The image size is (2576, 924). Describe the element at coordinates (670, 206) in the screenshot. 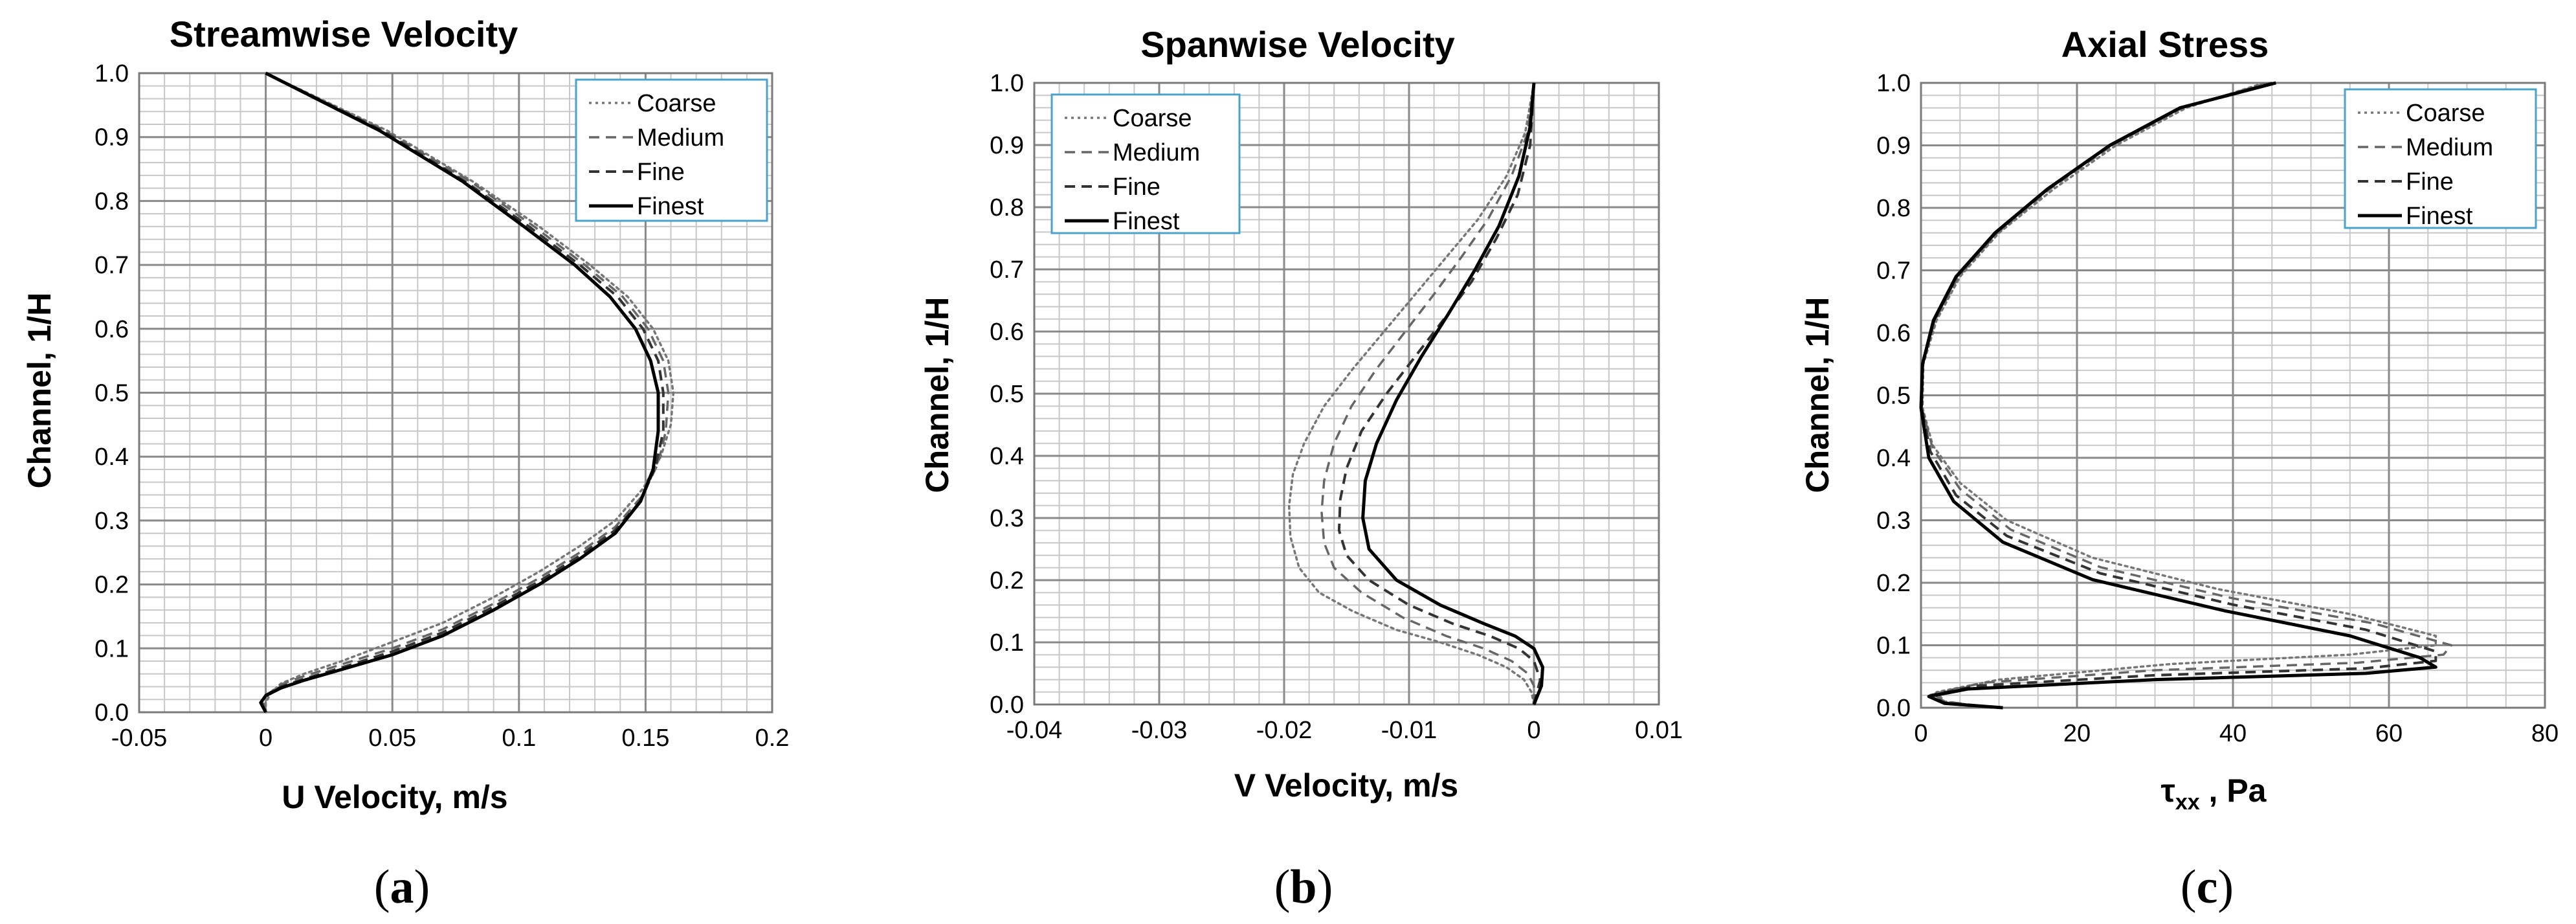

I see `legend-label: Finest` at that location.